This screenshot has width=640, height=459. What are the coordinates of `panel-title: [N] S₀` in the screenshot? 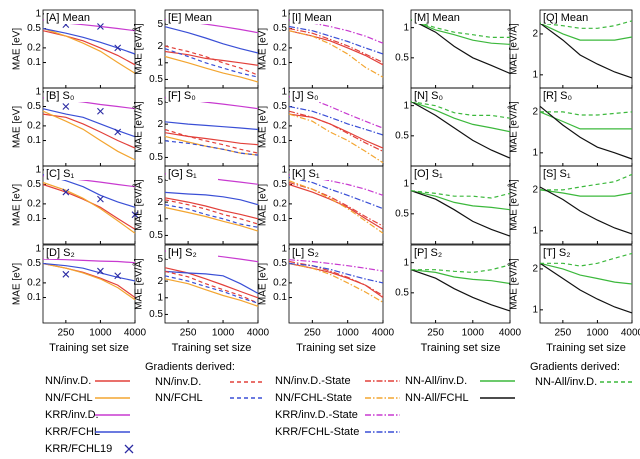 It's located at (428, 96).